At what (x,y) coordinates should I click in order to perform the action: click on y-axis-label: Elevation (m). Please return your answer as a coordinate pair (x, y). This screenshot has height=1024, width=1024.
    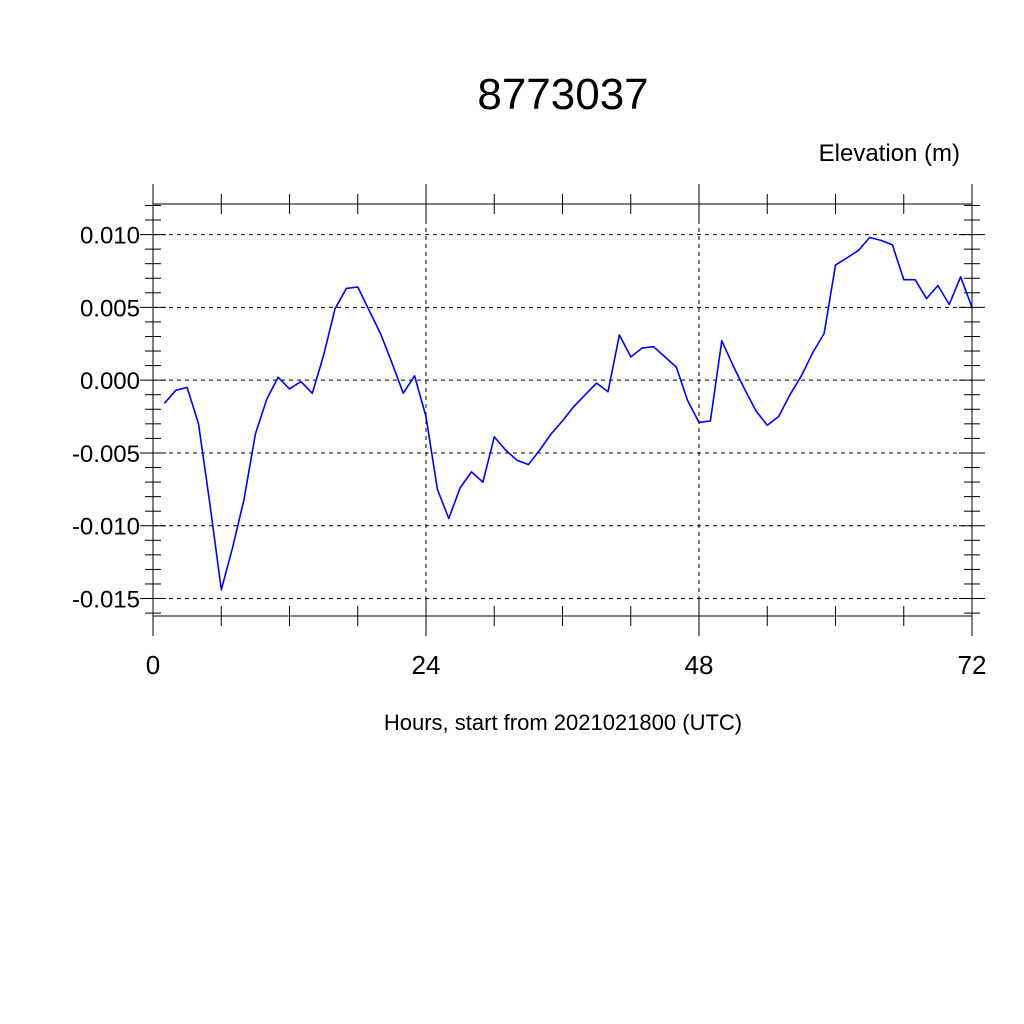
    Looking at the image, I should click on (889, 153).